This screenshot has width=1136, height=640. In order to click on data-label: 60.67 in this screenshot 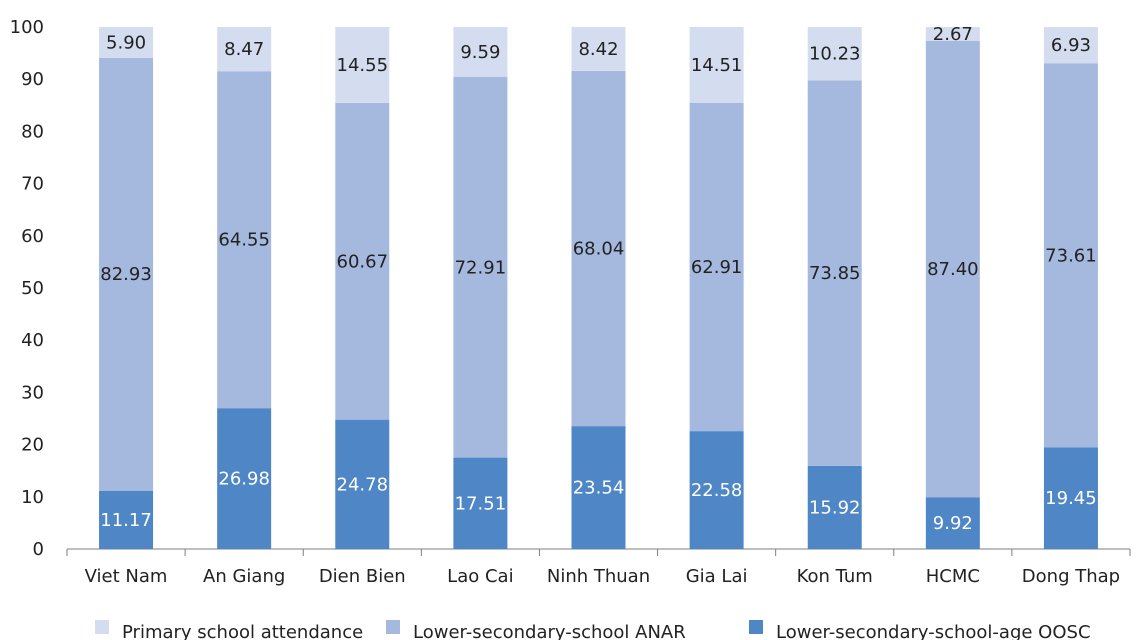, I will do `click(363, 261)`.